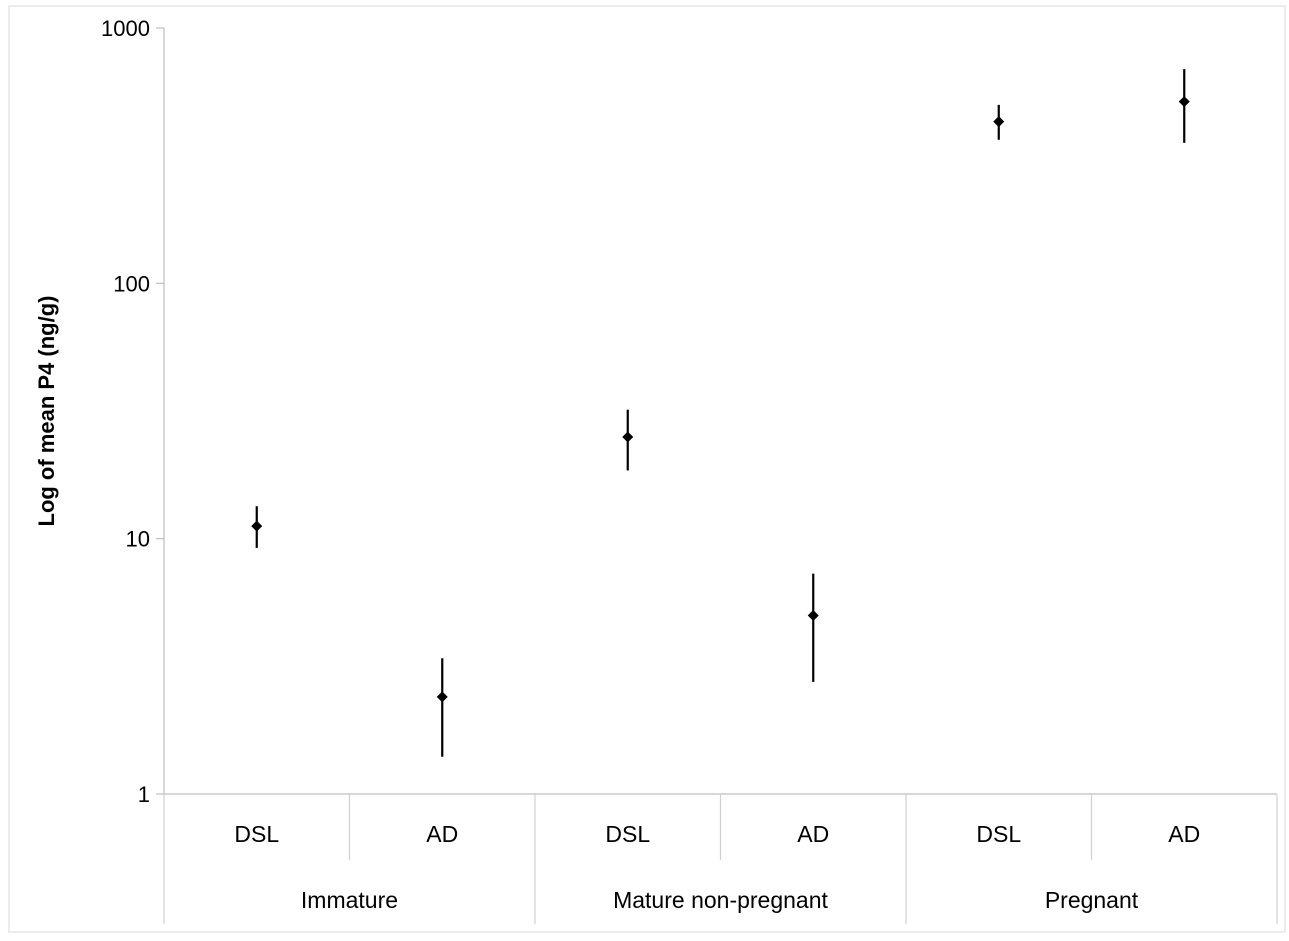 This screenshot has width=1289, height=941. I want to click on y-tick-label: 100, so click(131, 283).